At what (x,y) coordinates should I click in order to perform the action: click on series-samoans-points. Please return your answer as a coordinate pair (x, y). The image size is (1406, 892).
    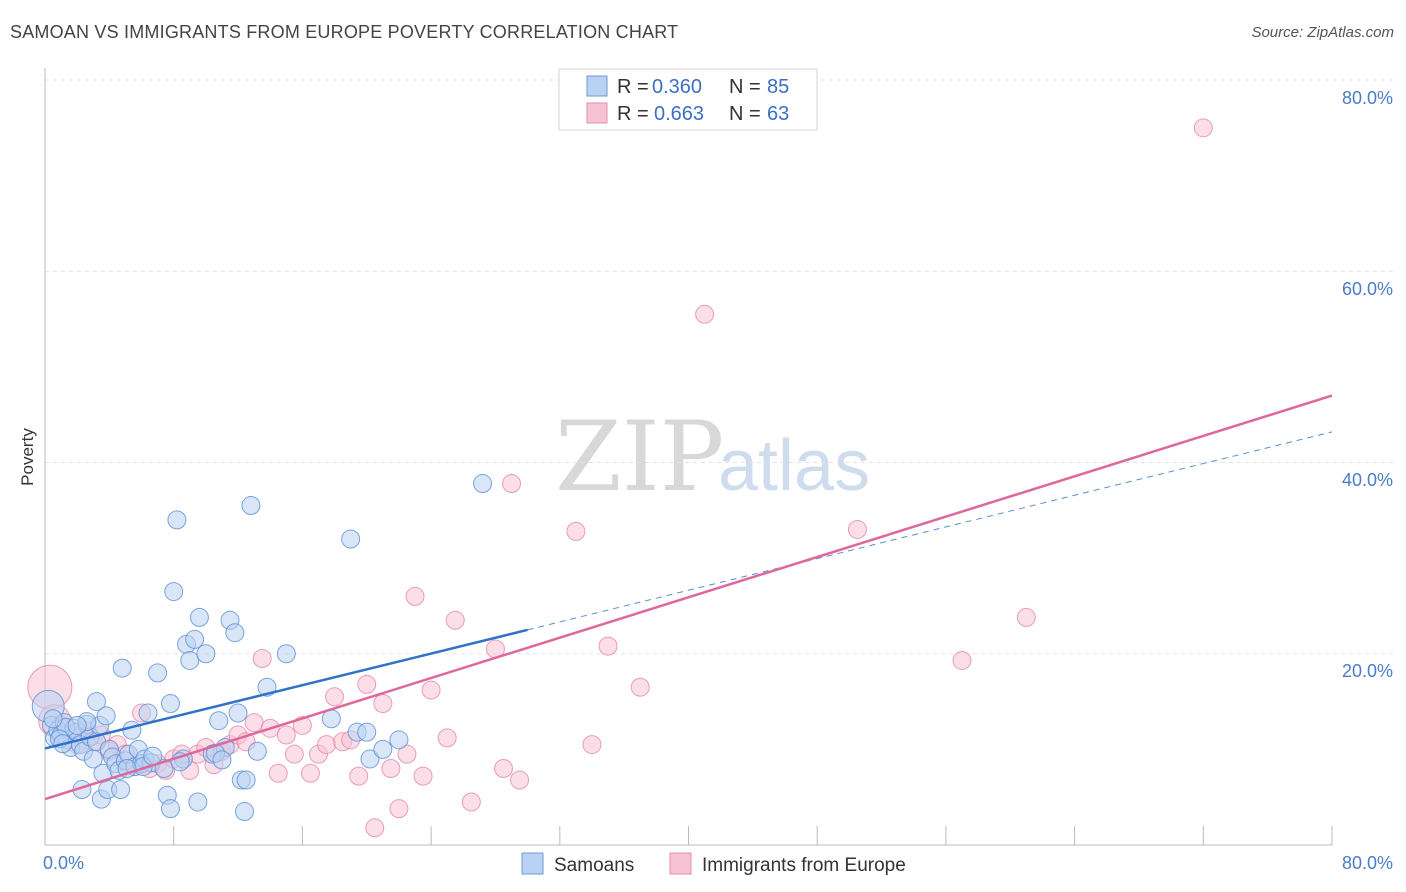
    Looking at the image, I should click on (262, 648).